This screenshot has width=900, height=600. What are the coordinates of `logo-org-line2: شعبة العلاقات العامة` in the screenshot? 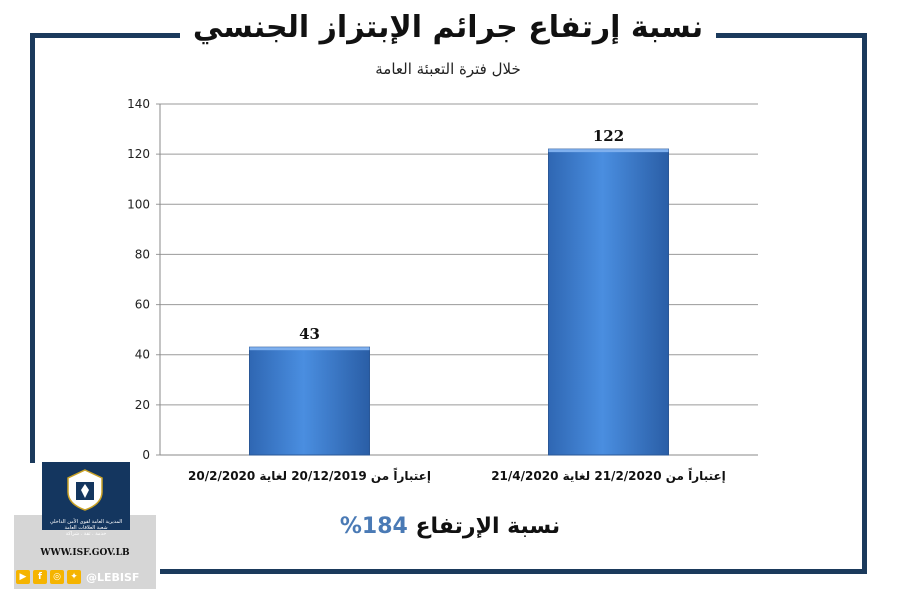 It's located at (86, 528).